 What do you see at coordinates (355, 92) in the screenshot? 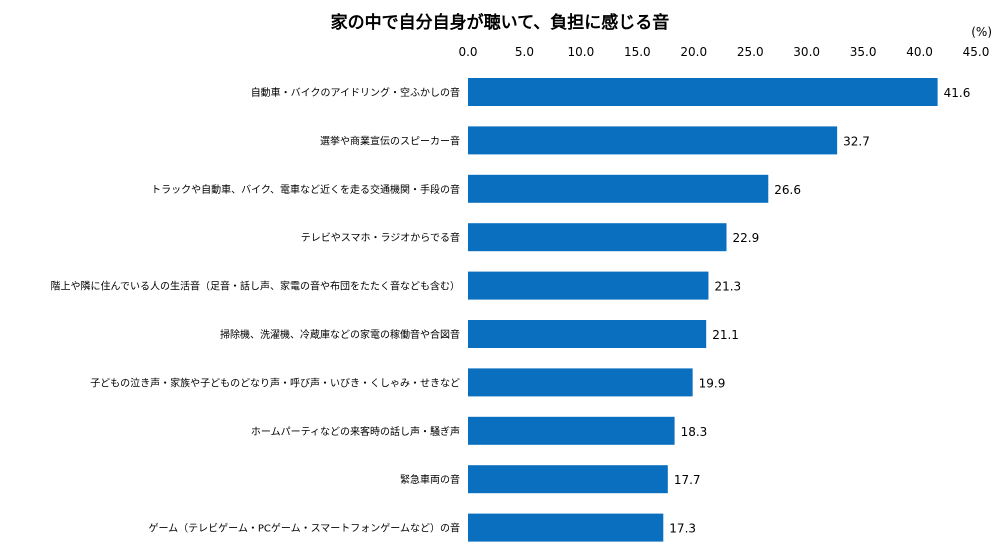
I see `category-label: 自動車・バイクのアイドリング・空ふかしの音` at bounding box center [355, 92].